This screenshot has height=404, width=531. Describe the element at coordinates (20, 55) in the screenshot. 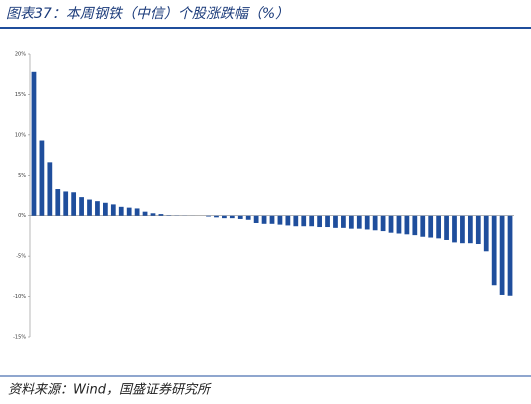

I see `y-tick-label: 20%` at that location.